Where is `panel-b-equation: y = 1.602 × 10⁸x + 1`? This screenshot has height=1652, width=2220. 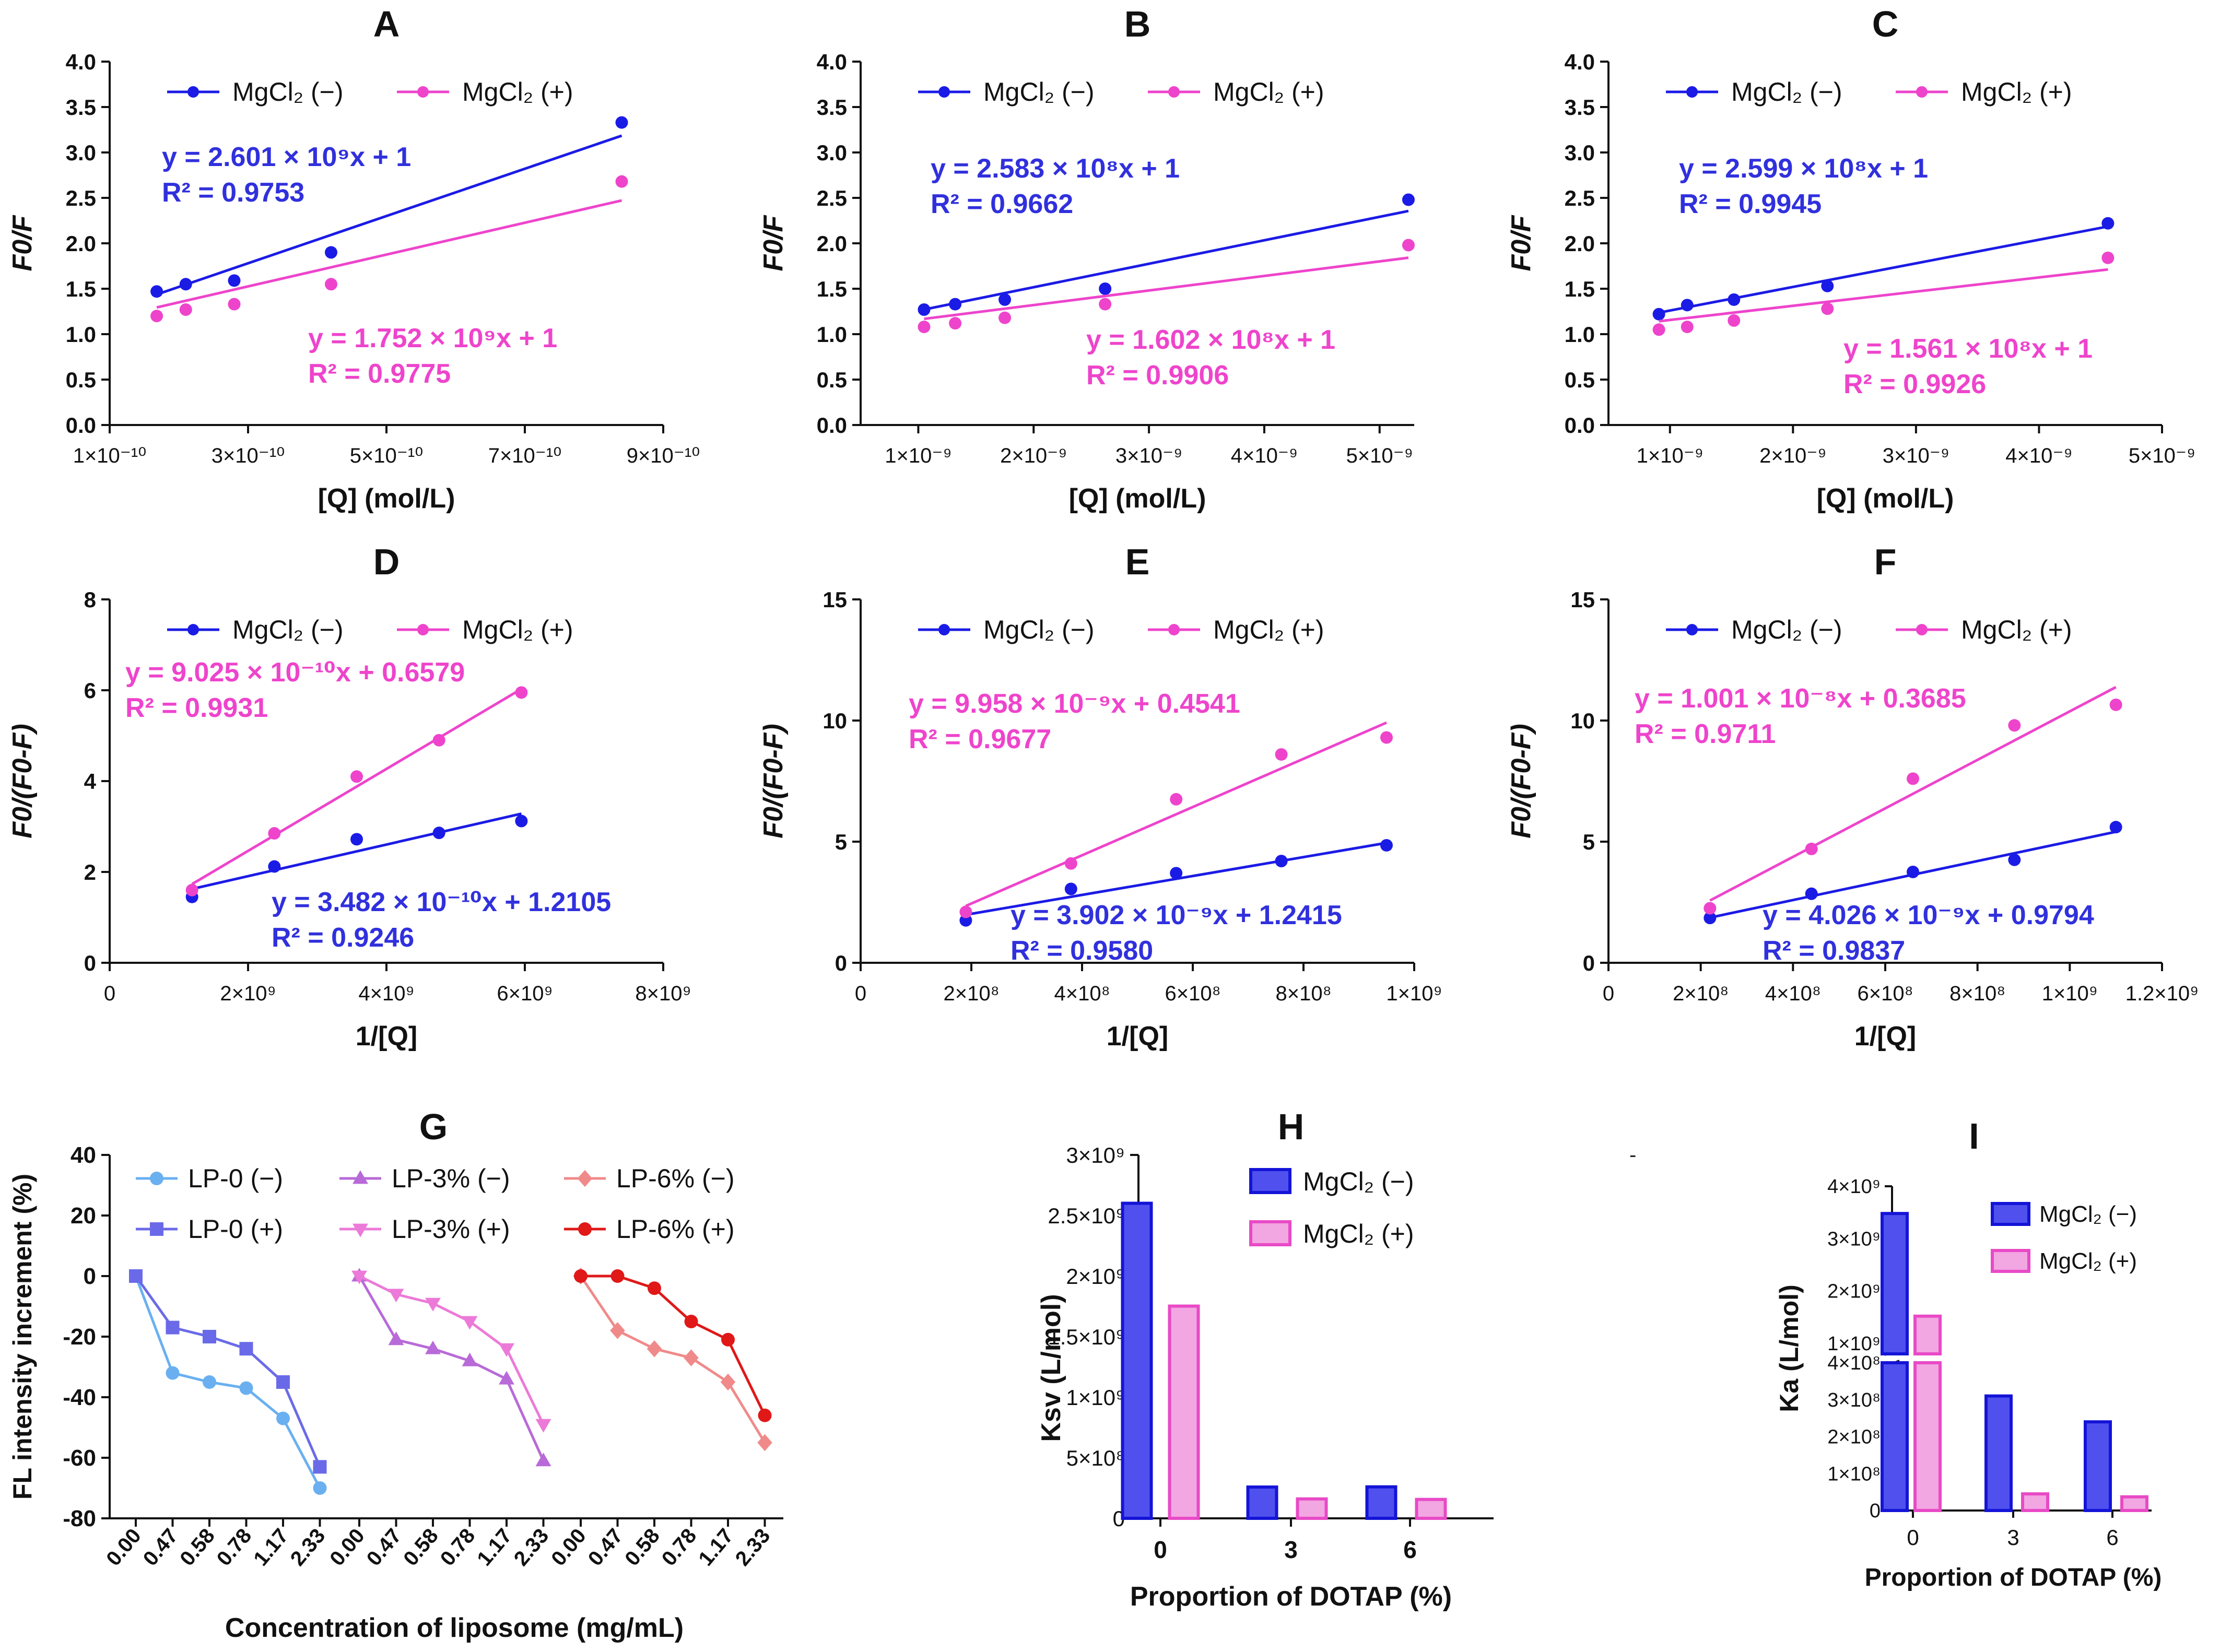
panel-b-equation: y = 1.602 × 10⁸x + 1 is located at coordinates (1210, 340).